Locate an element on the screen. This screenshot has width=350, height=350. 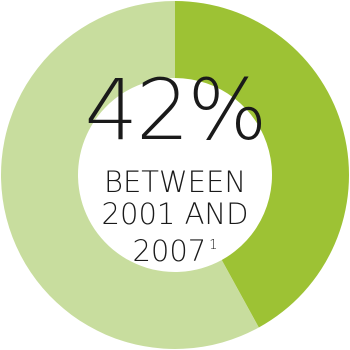
center-label-line-3: 2007 1 is located at coordinates (175, 248).